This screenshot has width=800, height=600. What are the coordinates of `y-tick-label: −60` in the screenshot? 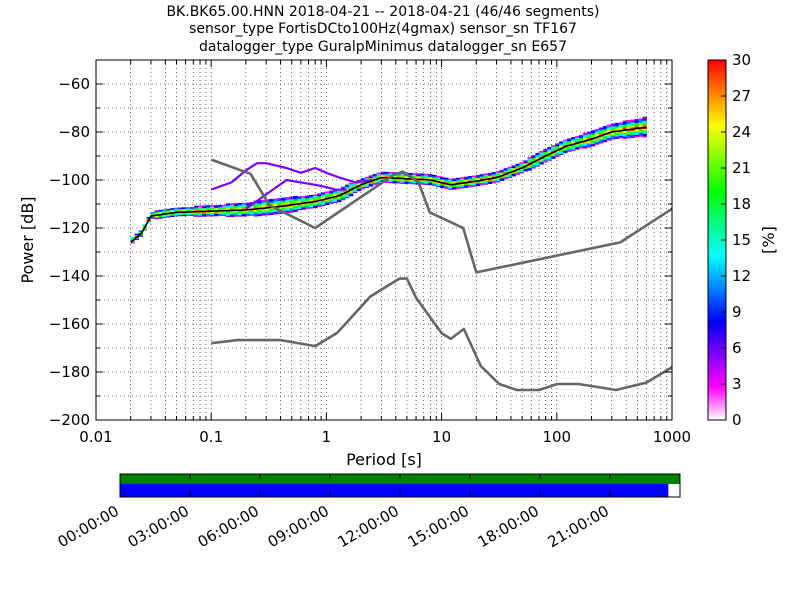 It's located at (74, 84).